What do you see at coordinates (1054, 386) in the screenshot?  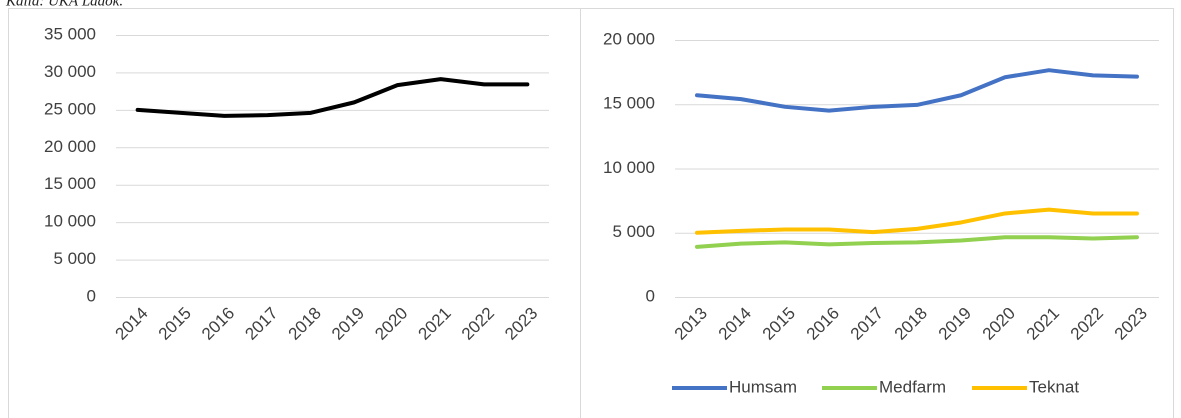 I see `legend-label: Teknat` at bounding box center [1054, 386].